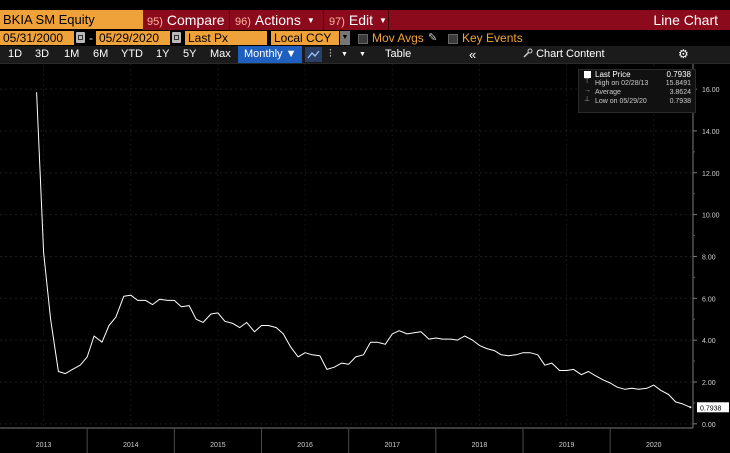 The height and width of the screenshot is (453, 730). I want to click on range-5y: 5Y, so click(190, 54).